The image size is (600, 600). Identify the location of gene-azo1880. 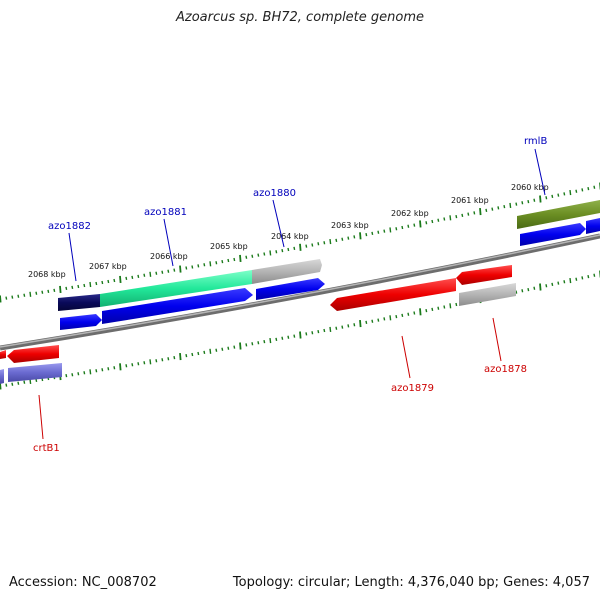
(287, 271).